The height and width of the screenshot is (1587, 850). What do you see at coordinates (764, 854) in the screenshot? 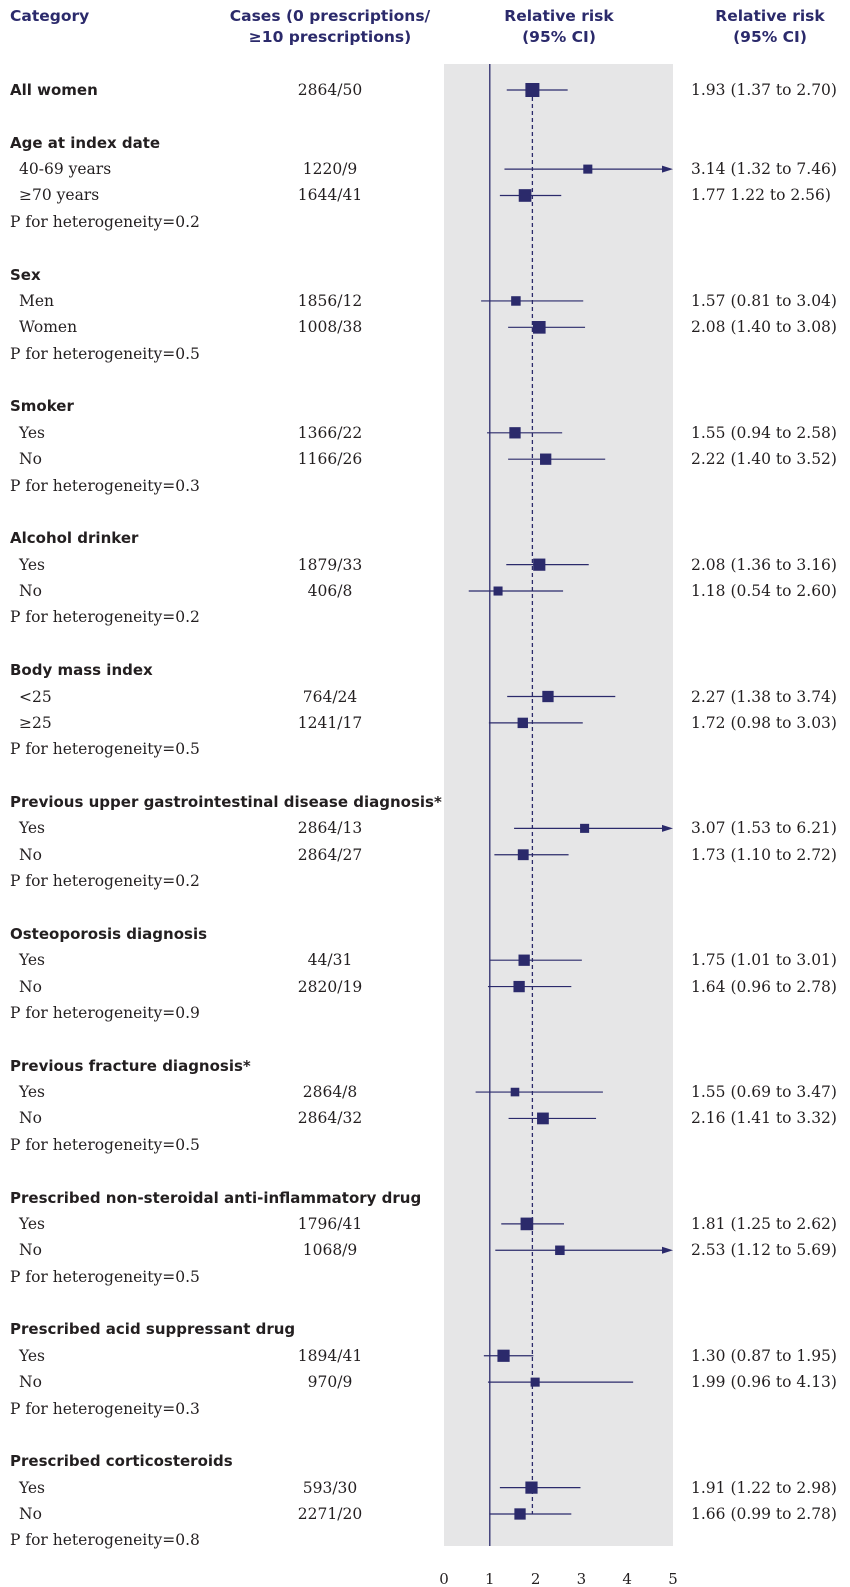
I see `relative-risk-ci-text: 1.73 (1.10 to 2.72)` at bounding box center [764, 854].